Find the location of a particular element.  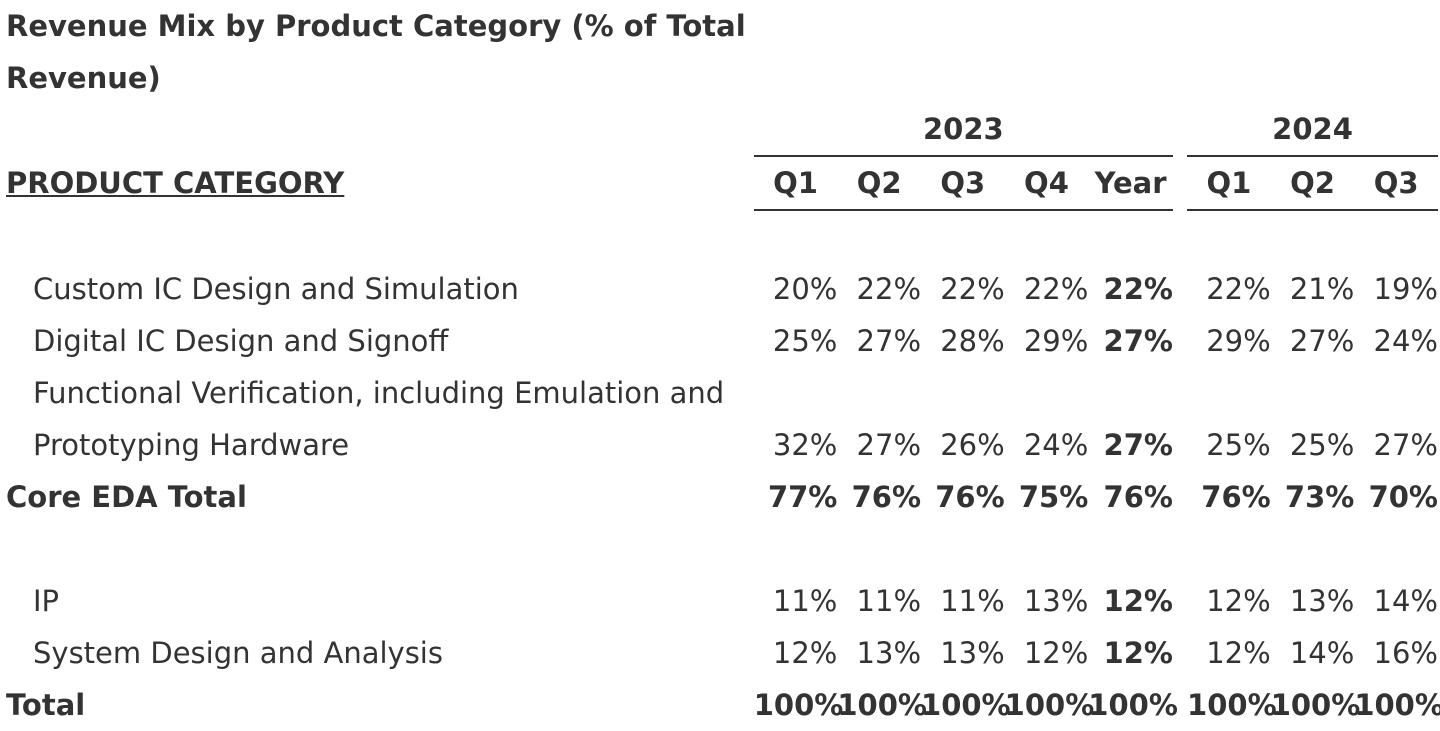

cell-2023-q3: 13% is located at coordinates (972, 653).